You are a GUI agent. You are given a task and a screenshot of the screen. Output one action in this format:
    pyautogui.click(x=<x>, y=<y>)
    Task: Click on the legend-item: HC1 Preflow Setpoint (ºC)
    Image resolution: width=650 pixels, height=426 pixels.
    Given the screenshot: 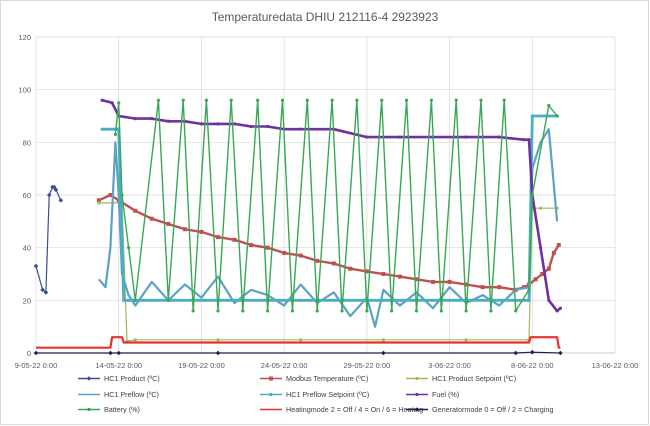 What is the action you would take?
    pyautogui.click(x=314, y=394)
    